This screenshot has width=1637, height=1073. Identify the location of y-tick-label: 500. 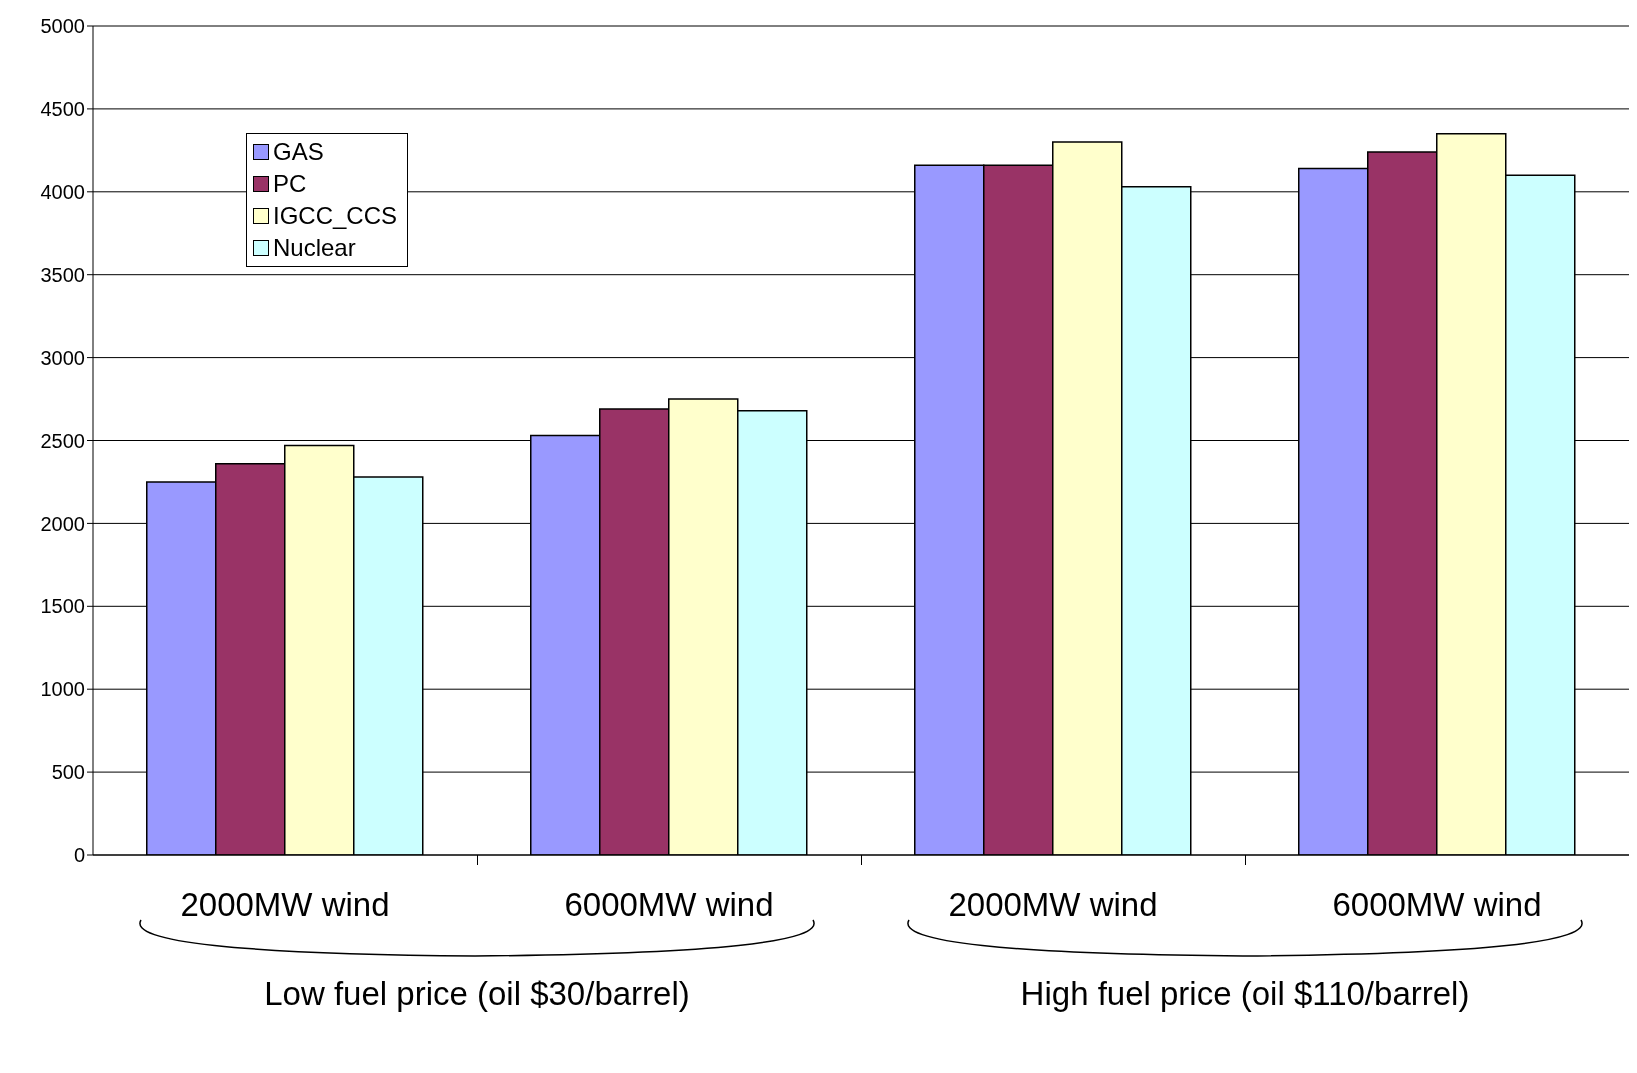
(68, 772).